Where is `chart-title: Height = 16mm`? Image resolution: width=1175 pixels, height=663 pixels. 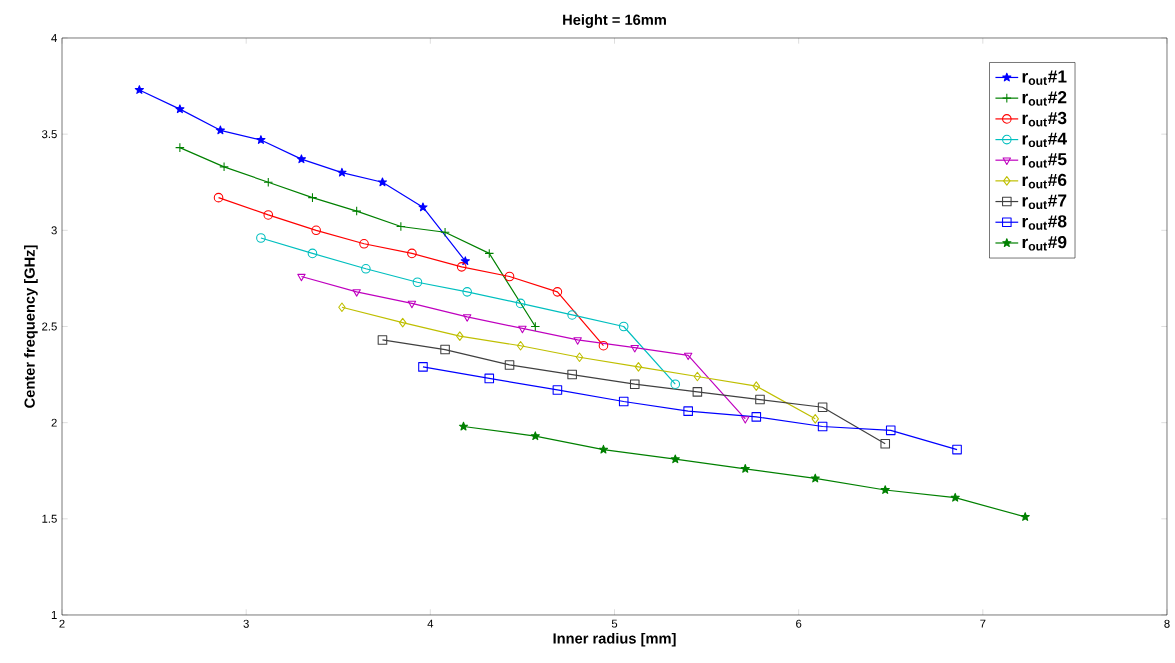 chart-title: Height = 16mm is located at coordinates (614, 21).